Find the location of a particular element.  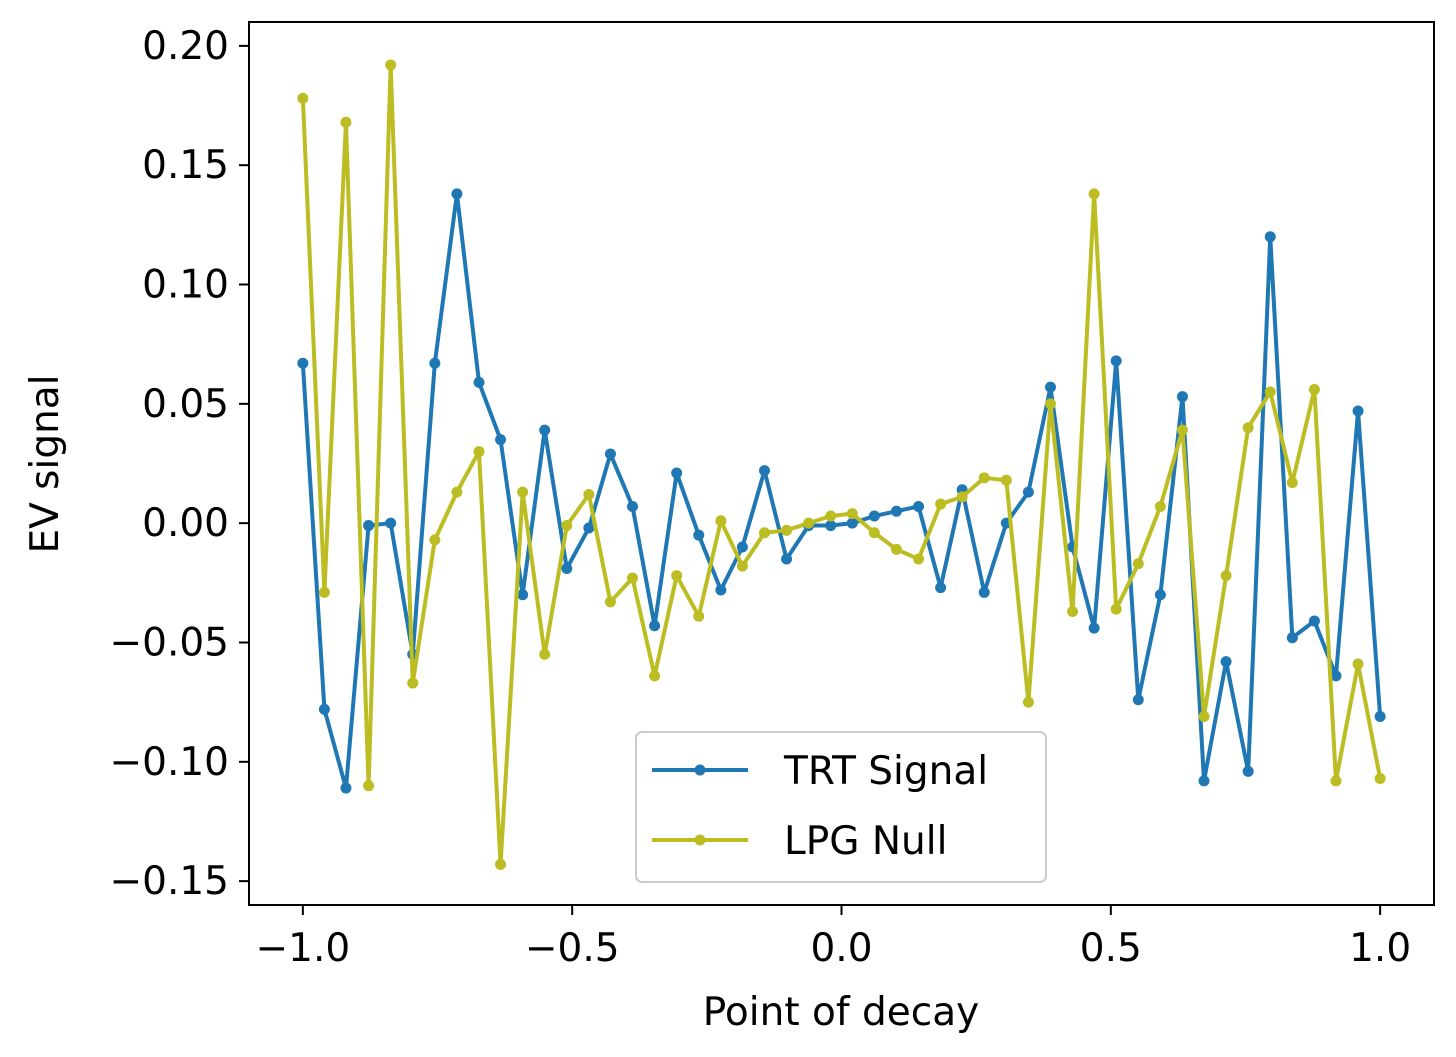

x-axis-title: Point of decay is located at coordinates (841, 1012).